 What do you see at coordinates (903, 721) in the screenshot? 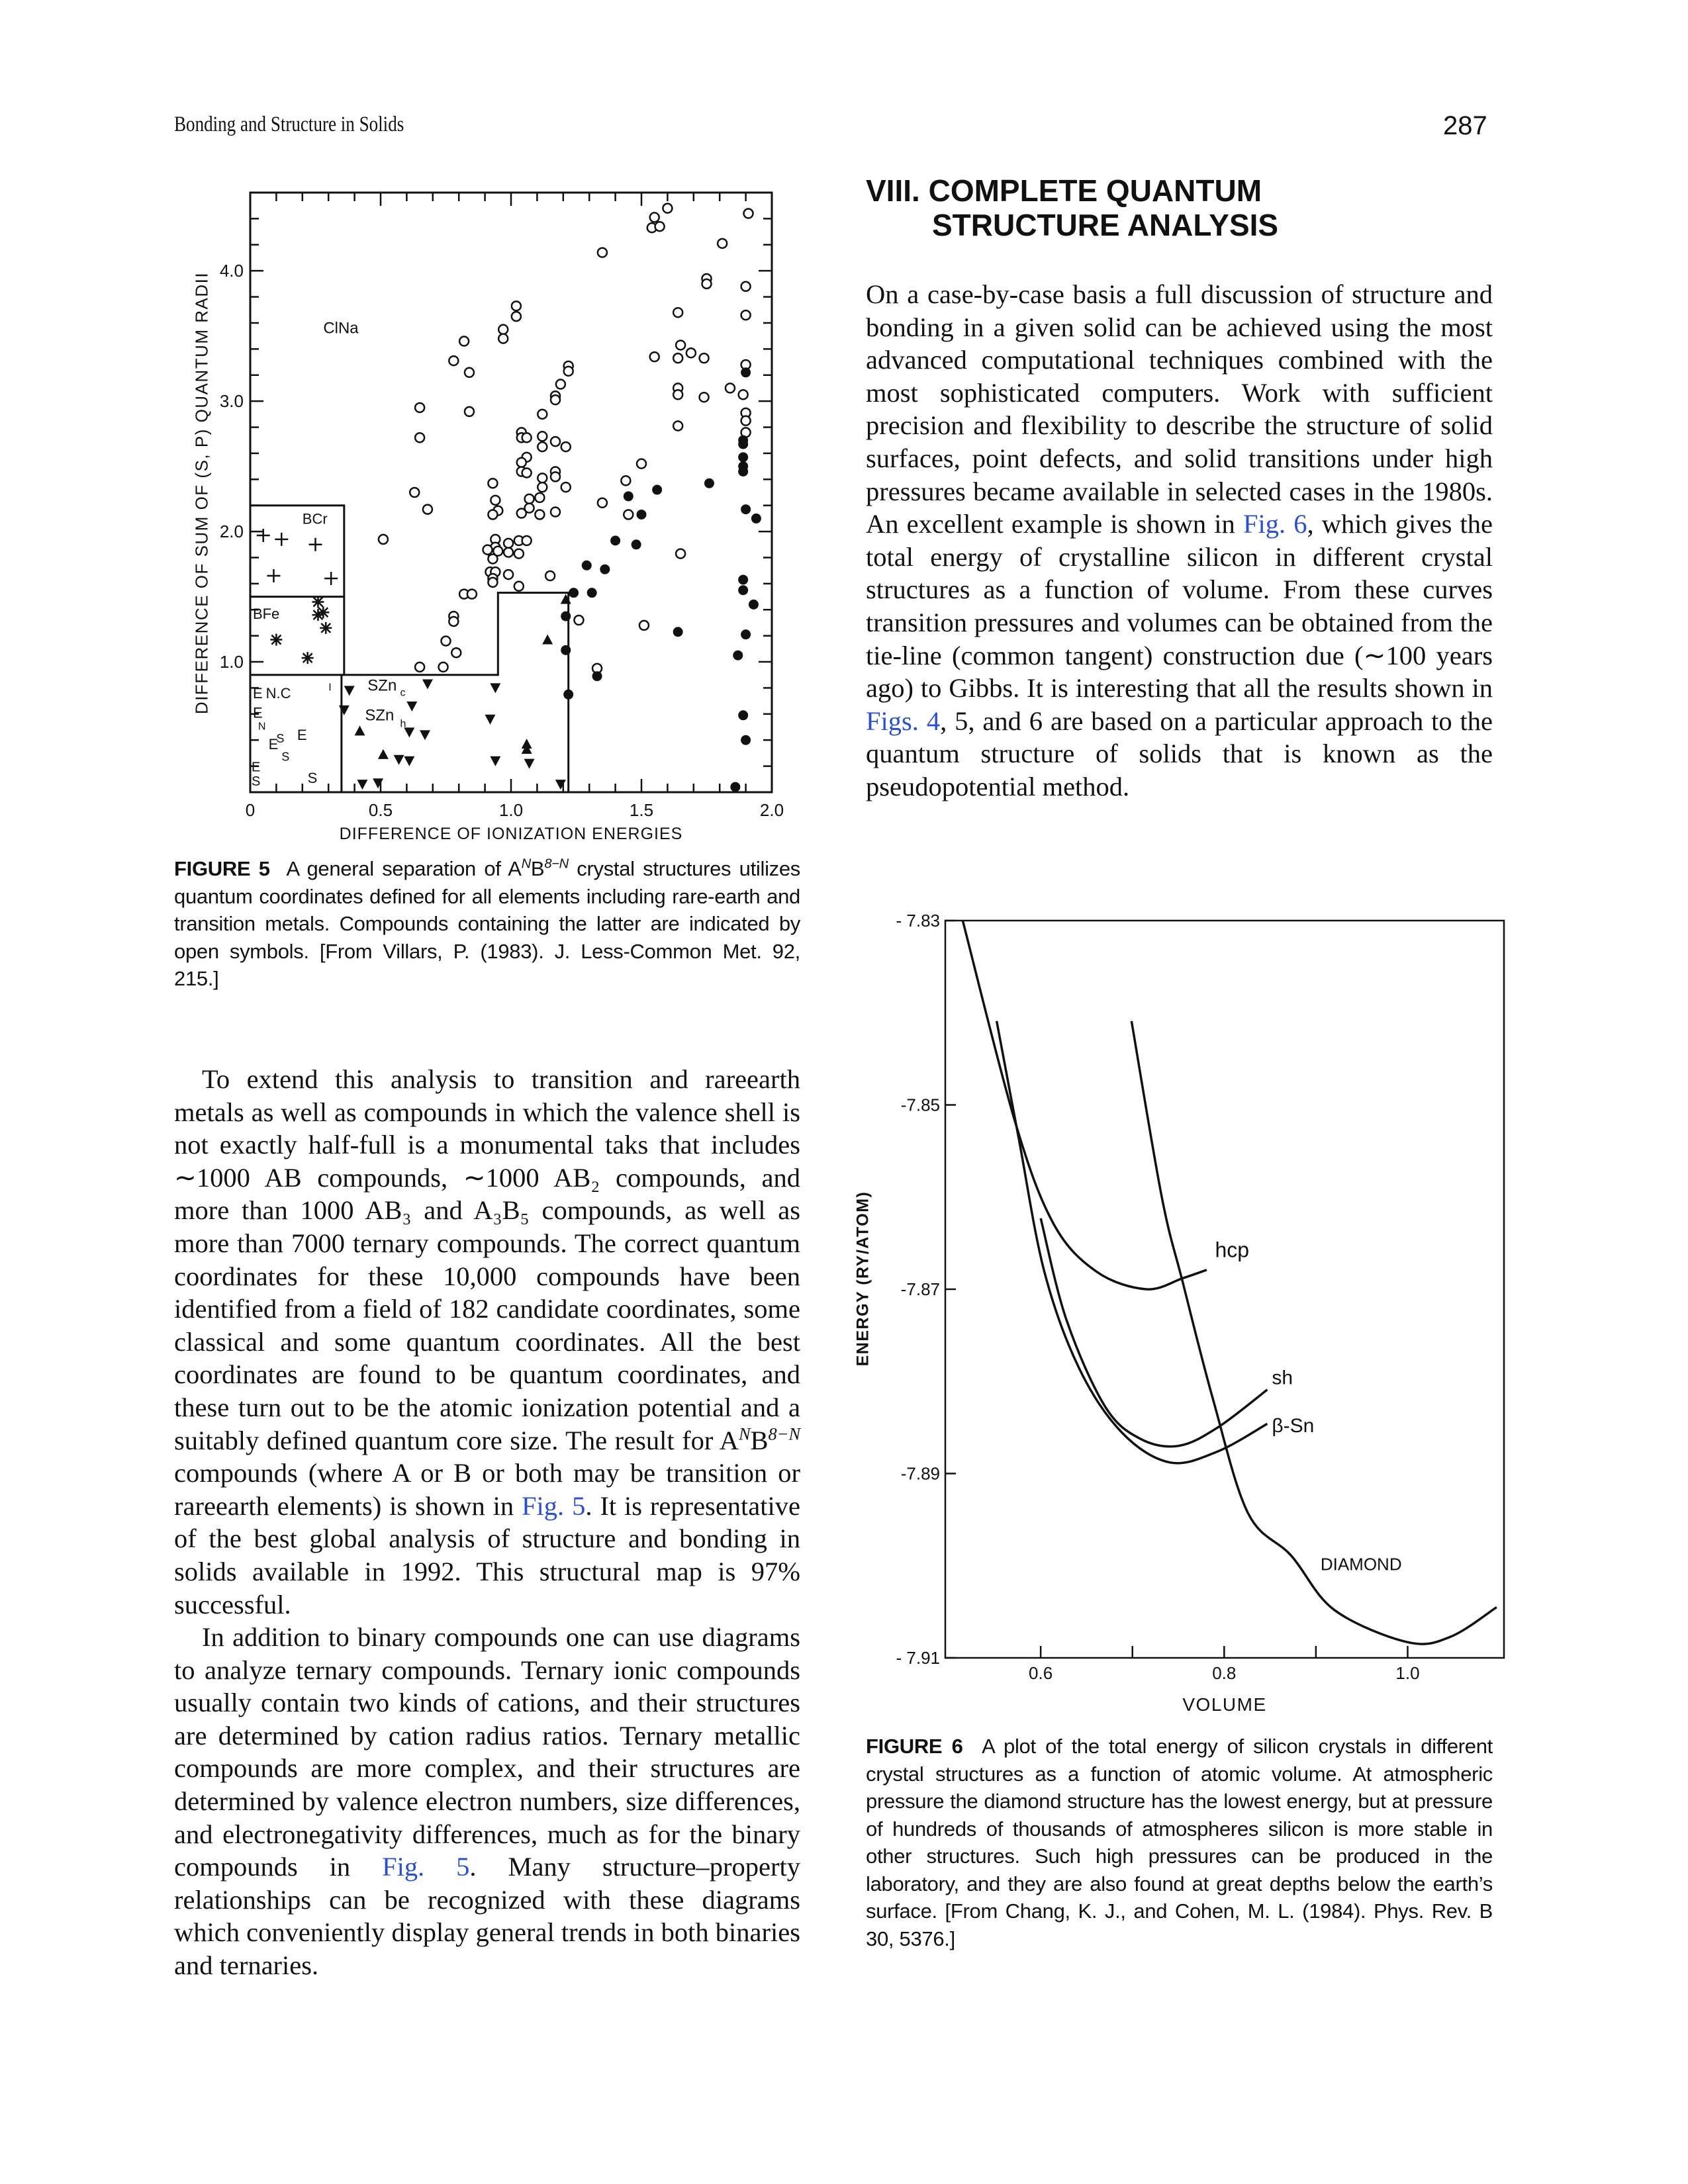
I see `figs4-link: Figs. 4` at bounding box center [903, 721].